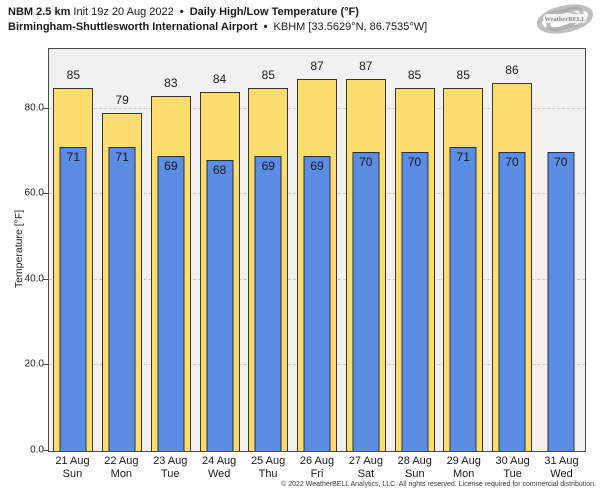 Image resolution: width=600 pixels, height=493 pixels. Describe the element at coordinates (463, 461) in the screenshot. I see `x-tick-date: 29 Aug` at that location.